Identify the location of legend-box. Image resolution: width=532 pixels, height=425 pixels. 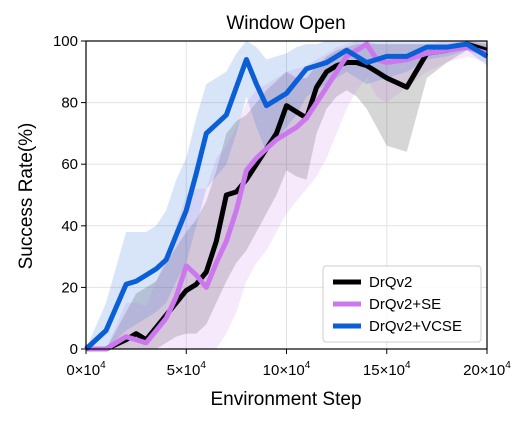
(402, 304).